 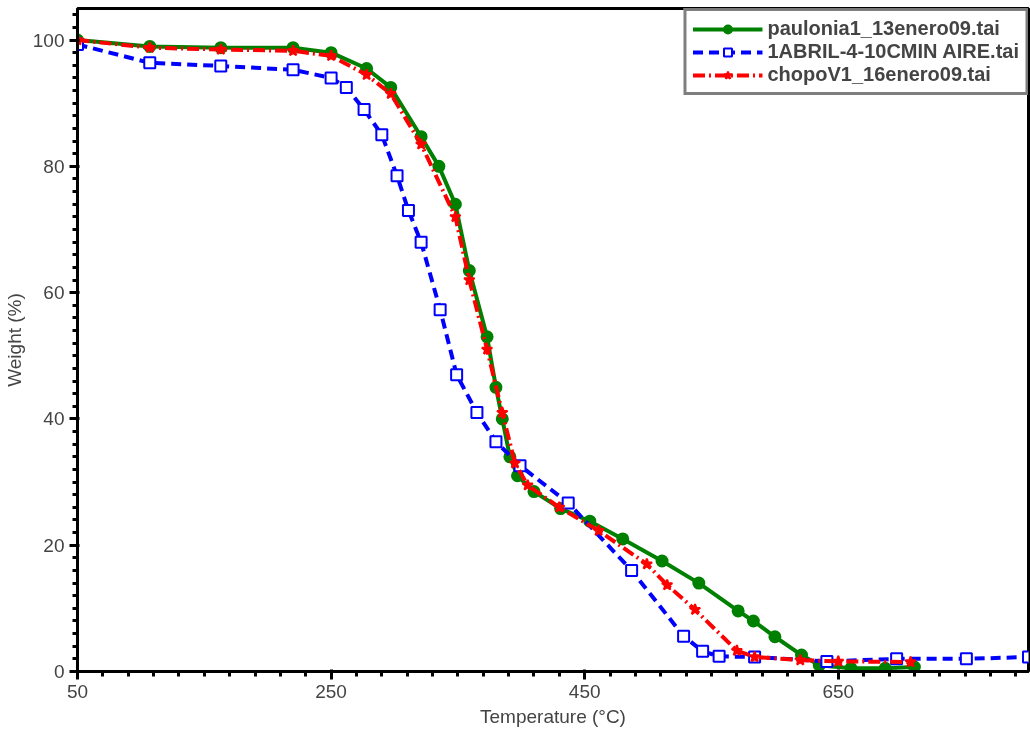 I want to click on legend-label: chopoV1_16enero09.tai, so click(x=879, y=74).